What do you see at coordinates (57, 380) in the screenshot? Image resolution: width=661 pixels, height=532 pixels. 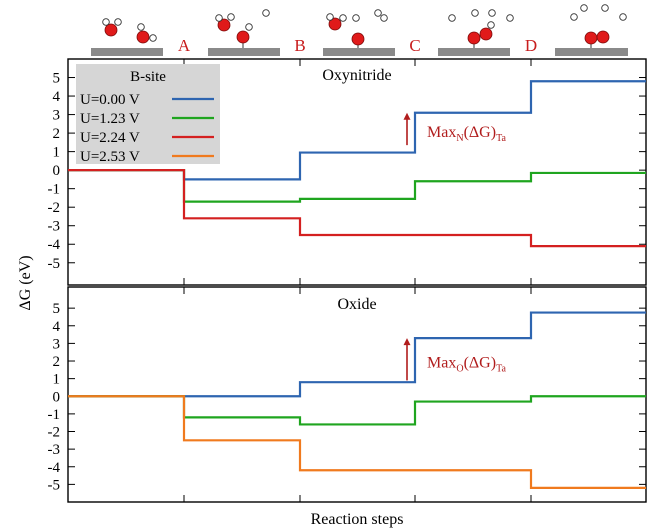 I see `oxide-ytick-label: 1` at bounding box center [57, 380].